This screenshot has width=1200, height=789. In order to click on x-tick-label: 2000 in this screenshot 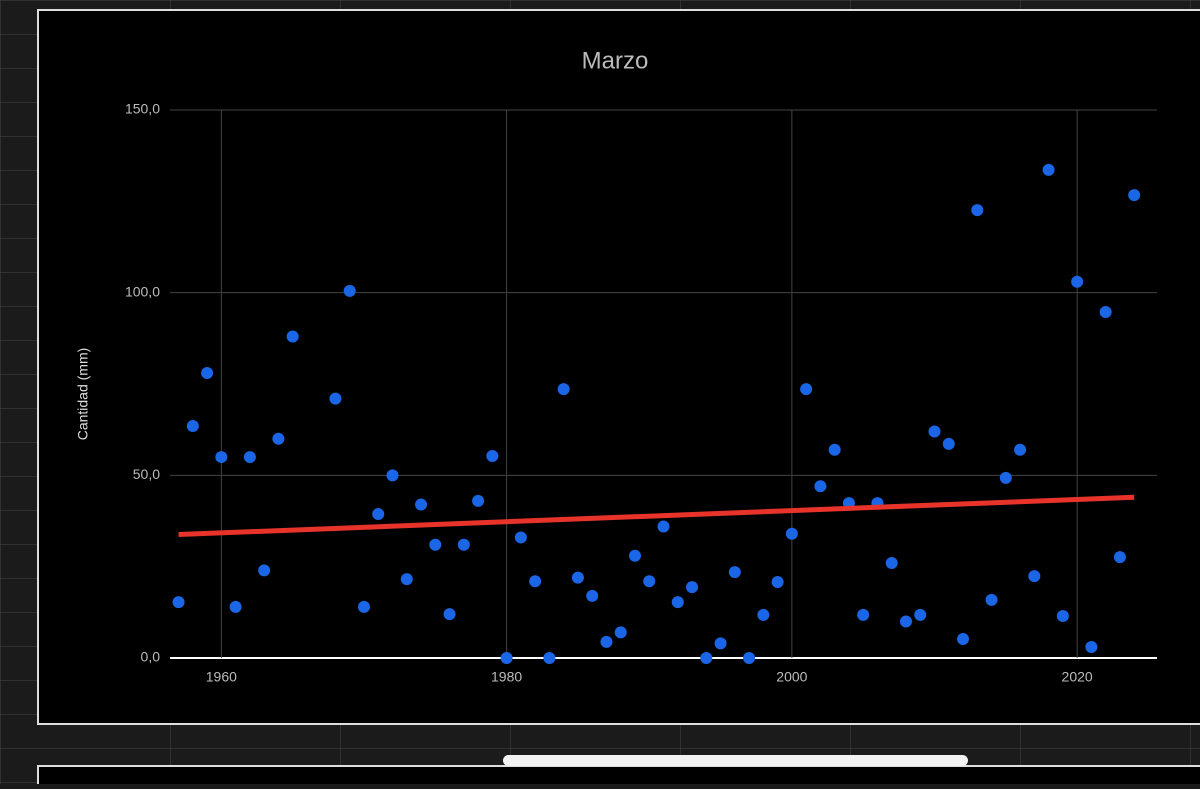, I will do `click(791, 677)`.